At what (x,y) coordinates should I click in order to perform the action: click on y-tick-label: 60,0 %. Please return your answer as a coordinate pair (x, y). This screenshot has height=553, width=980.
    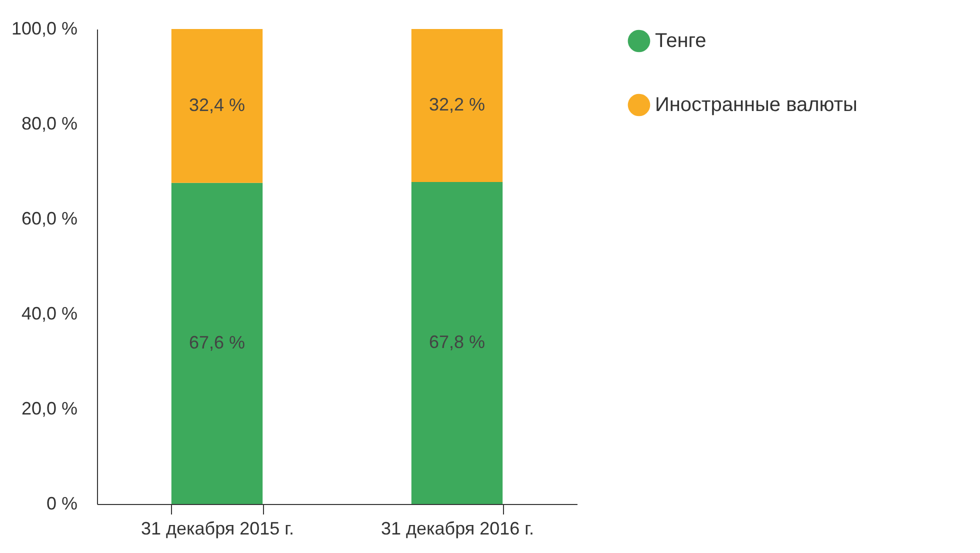
    Looking at the image, I should click on (49, 218).